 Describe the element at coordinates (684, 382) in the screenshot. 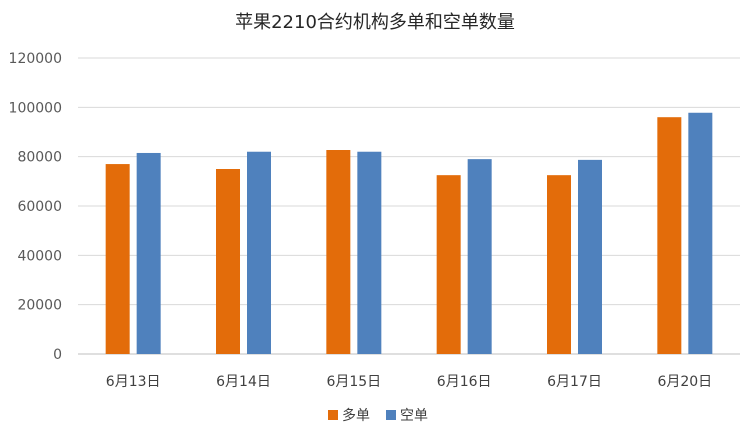

I see `x-tick-label: 6月20日` at that location.